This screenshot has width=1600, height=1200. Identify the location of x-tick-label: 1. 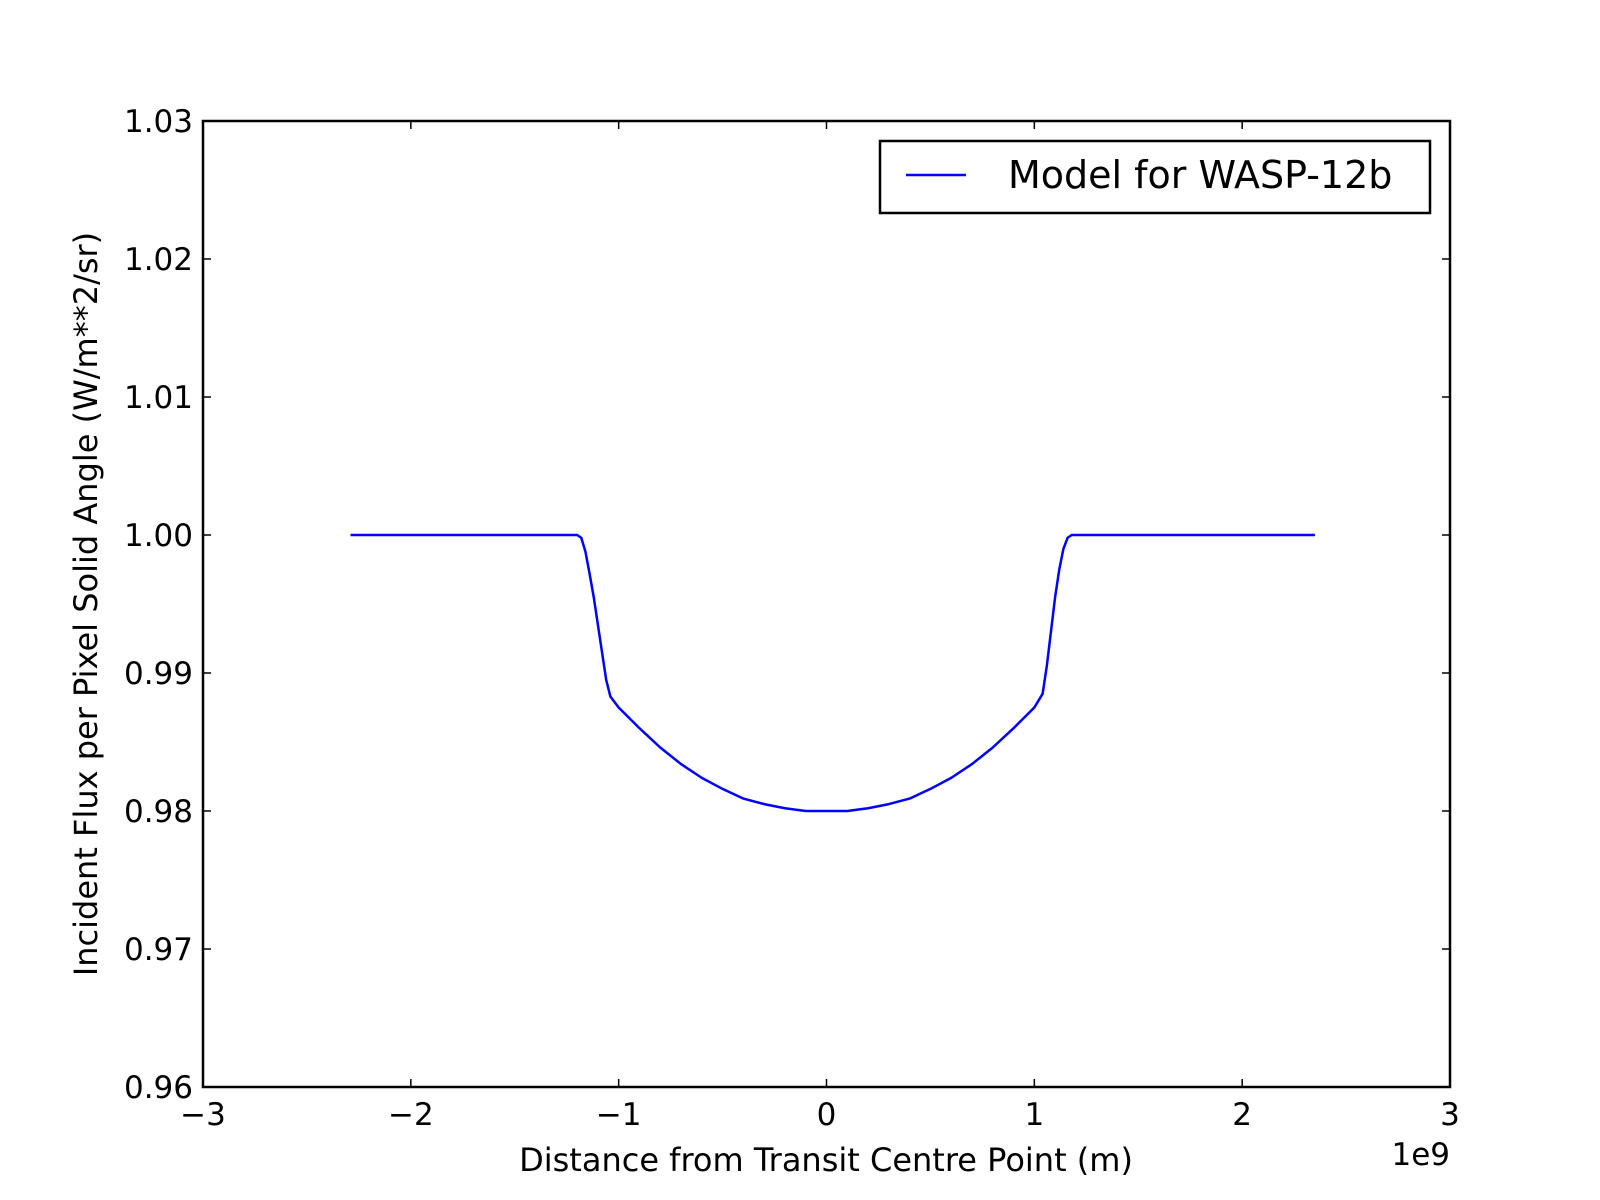
(1034, 1115).